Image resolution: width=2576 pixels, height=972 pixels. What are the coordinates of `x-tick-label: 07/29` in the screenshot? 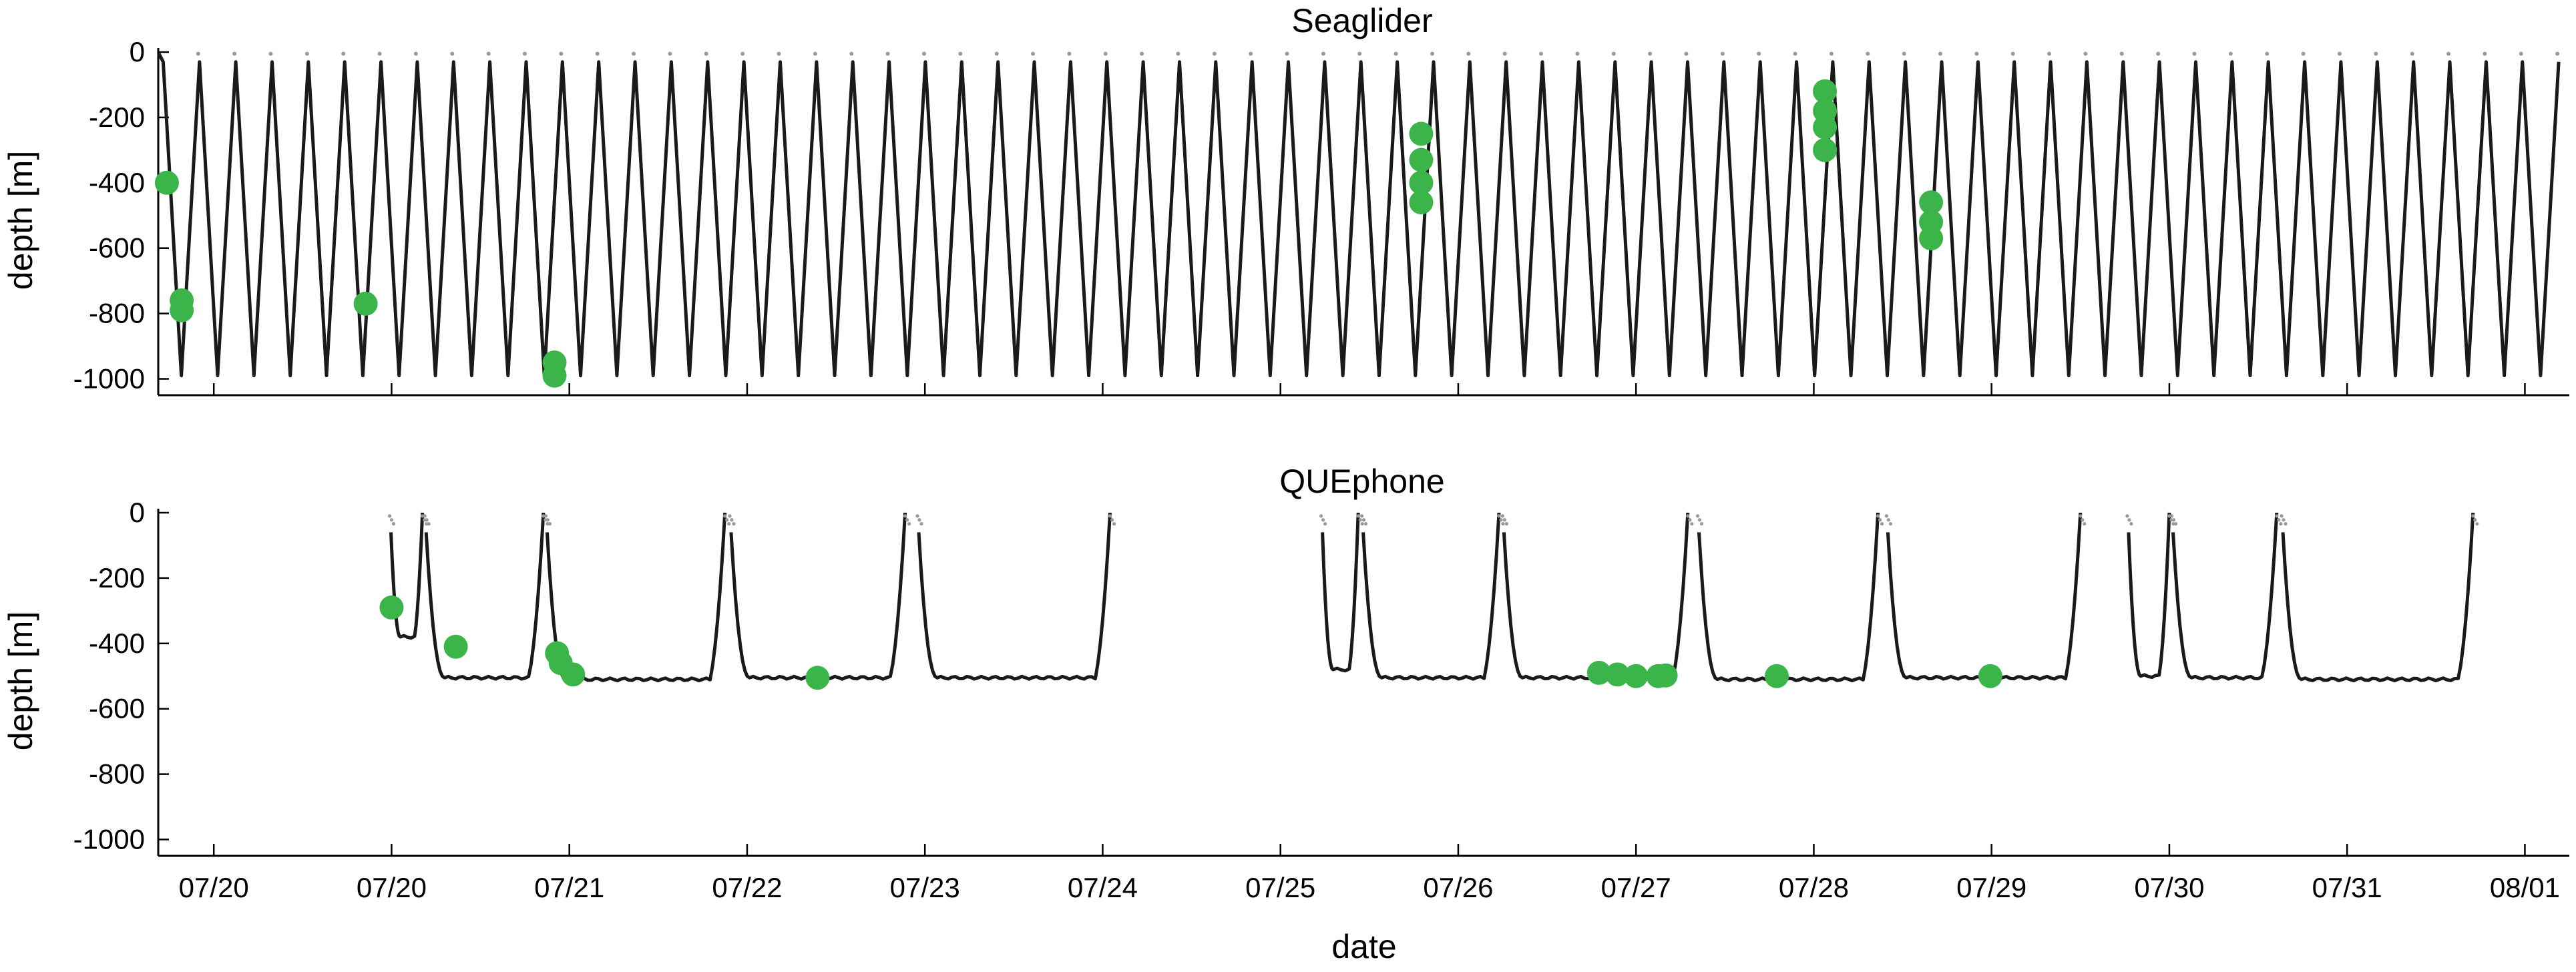 It's located at (1991, 887).